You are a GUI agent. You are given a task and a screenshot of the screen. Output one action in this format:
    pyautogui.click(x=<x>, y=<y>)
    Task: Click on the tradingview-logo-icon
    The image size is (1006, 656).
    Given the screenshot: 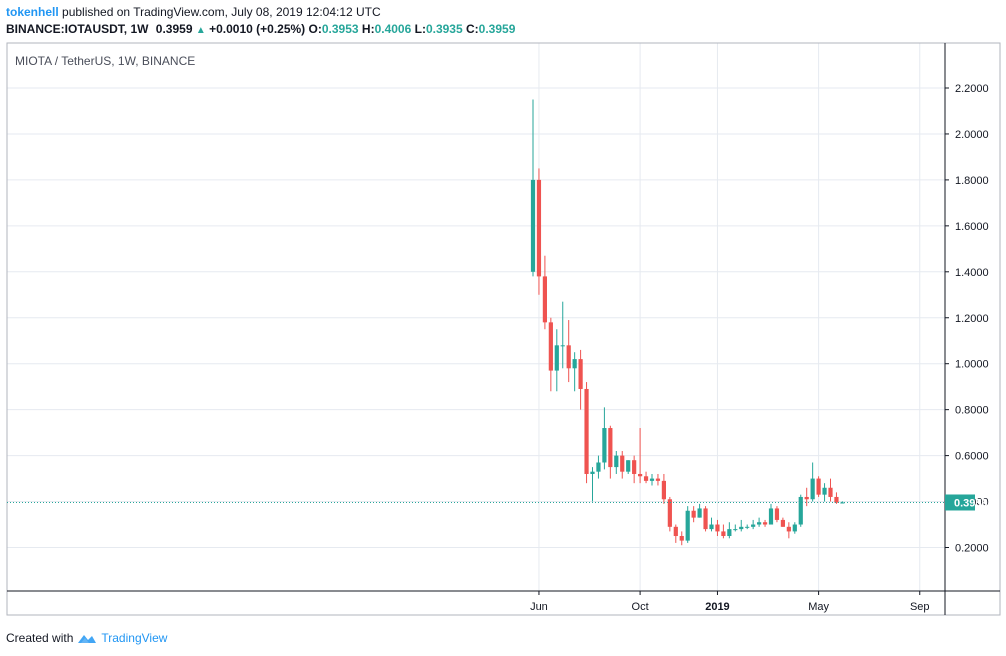 What is the action you would take?
    pyautogui.click(x=87, y=638)
    